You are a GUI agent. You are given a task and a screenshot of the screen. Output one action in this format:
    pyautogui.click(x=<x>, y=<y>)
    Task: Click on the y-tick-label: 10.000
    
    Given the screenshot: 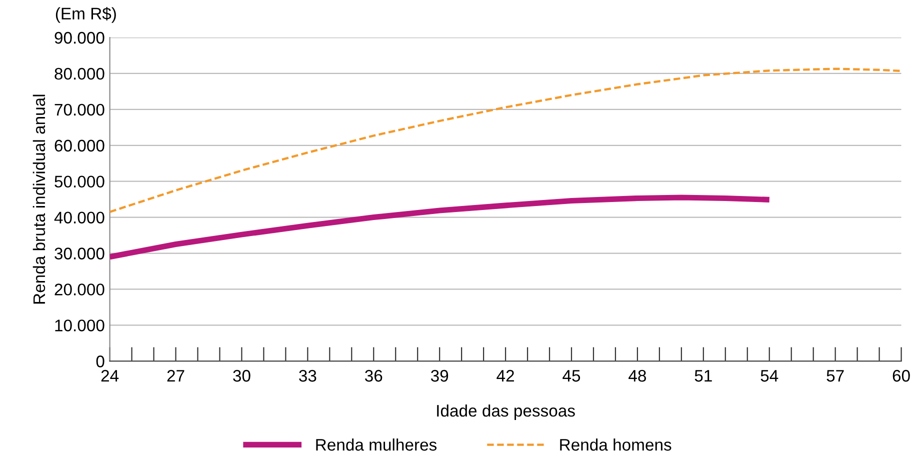 What is the action you would take?
    pyautogui.click(x=79, y=326)
    